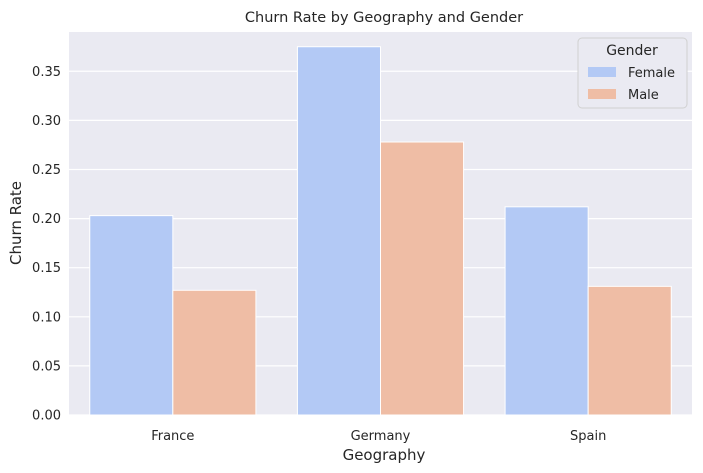 This screenshot has width=703, height=473. I want to click on x-tick-label: France, so click(172, 436).